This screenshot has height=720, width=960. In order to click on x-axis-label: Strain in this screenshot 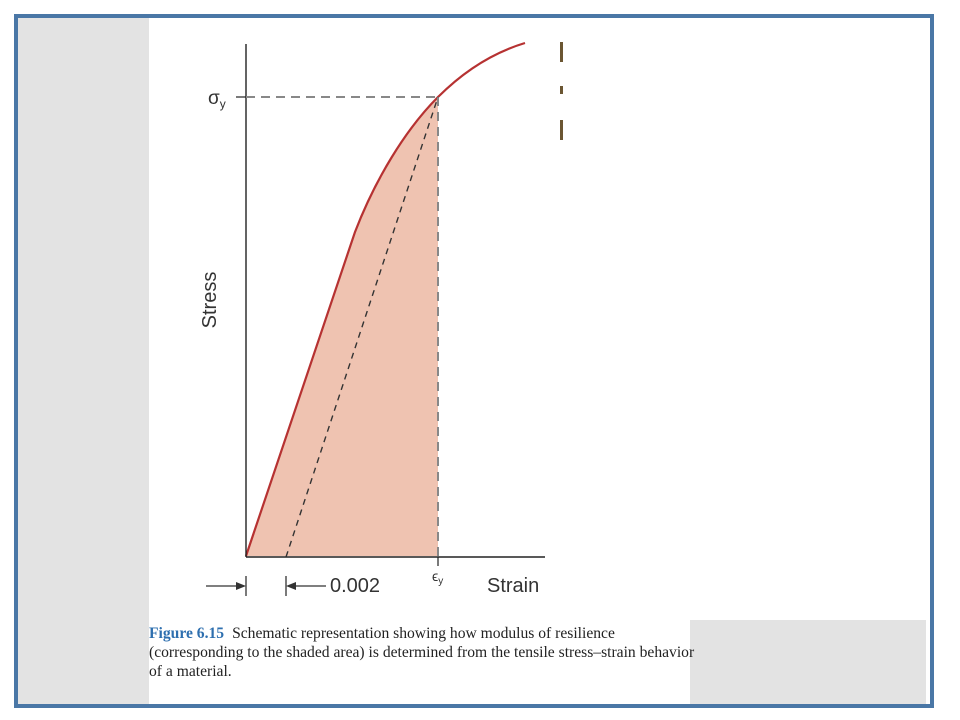, I will do `click(513, 586)`.